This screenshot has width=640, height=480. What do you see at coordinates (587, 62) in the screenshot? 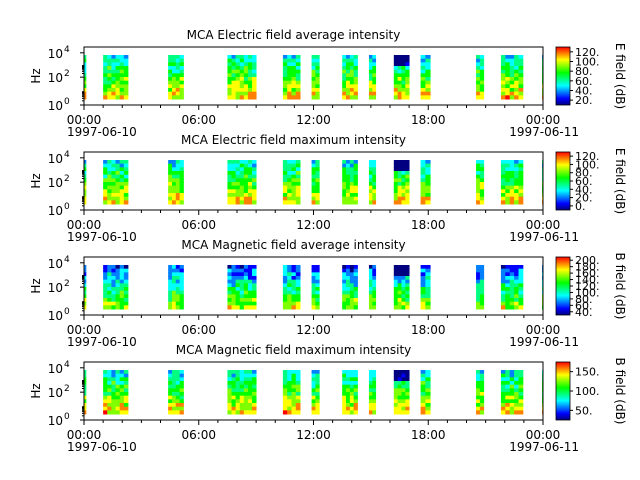
I see `colorbar-tick-label: 100.` at bounding box center [587, 62].